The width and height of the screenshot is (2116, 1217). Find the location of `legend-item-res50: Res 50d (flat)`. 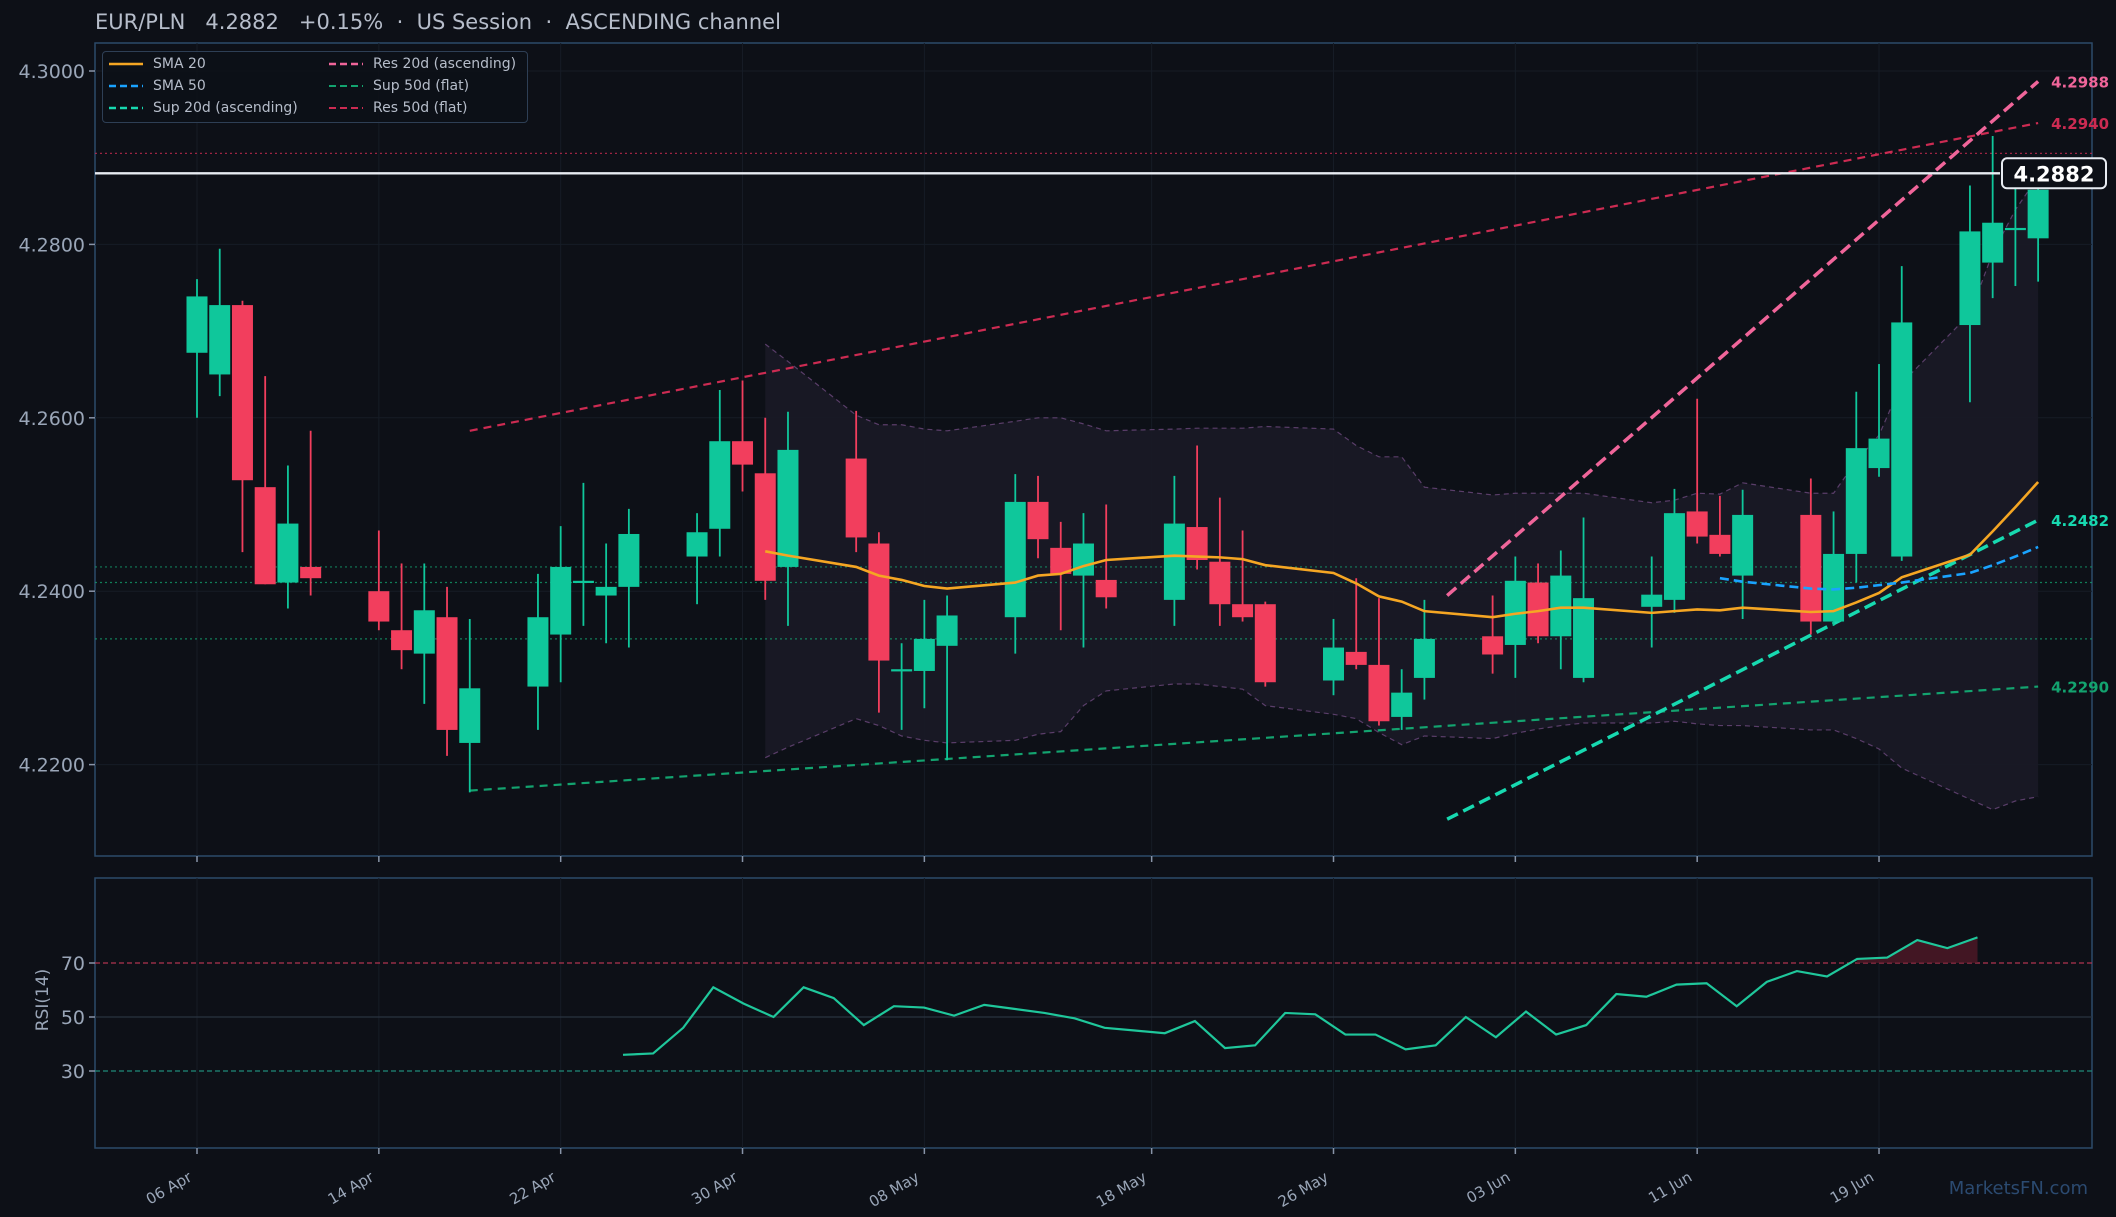

legend-item-res50: Res 50d (flat) is located at coordinates (398, 108).